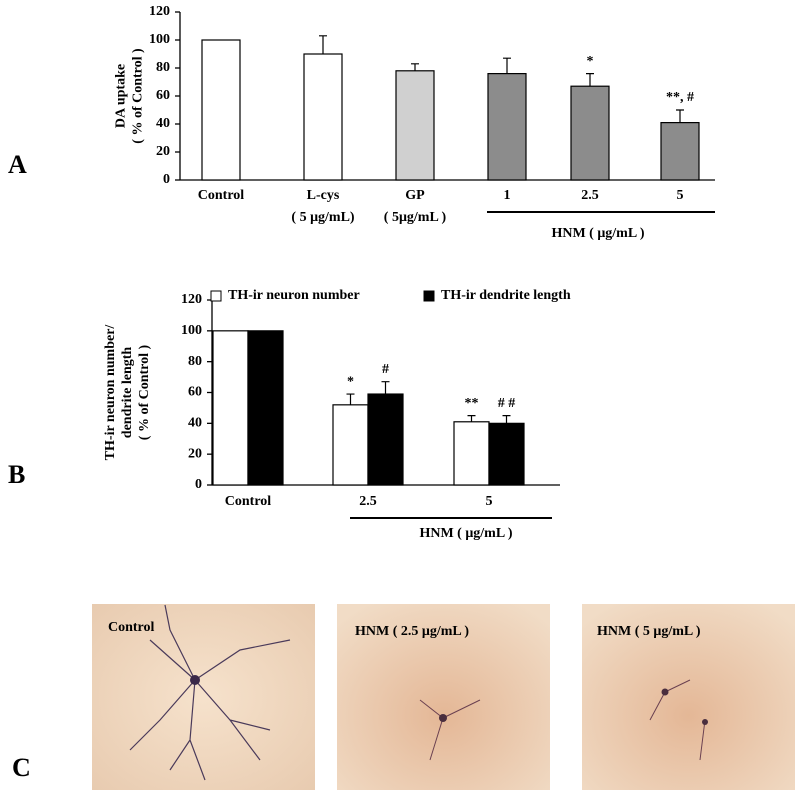 This screenshot has width=800, height=798. Describe the element at coordinates (110, 392) in the screenshot. I see `y-axis-label: TH-ir neuron number/` at that location.